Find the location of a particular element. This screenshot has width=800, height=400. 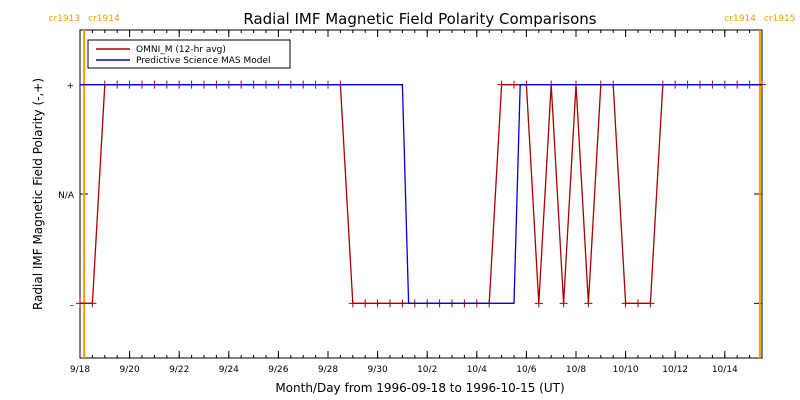

y-tick-labels: + N/A – is located at coordinates (66, 196).